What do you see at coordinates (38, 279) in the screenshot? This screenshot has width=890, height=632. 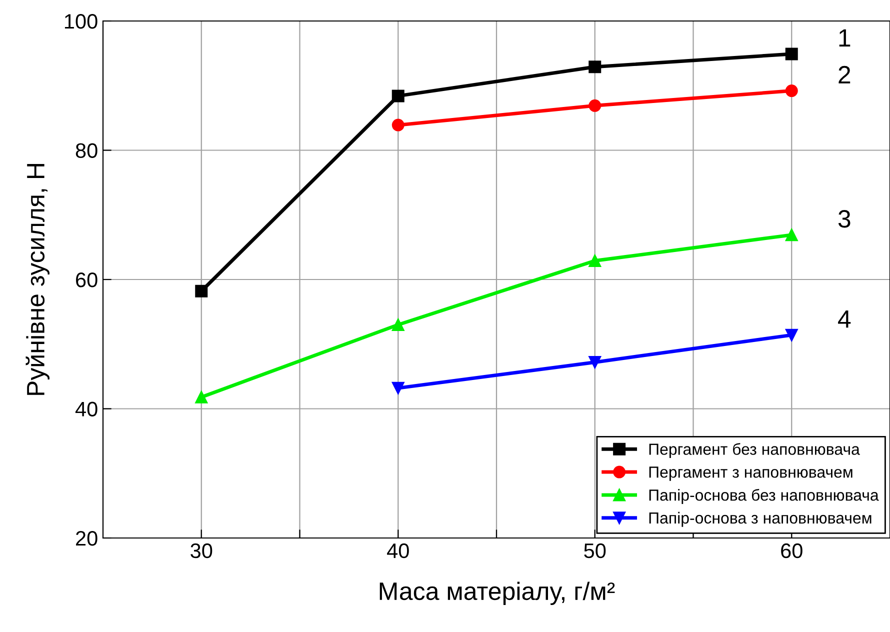 I see `y-axis-title: Руйнівне зусилля, Н` at bounding box center [38, 279].